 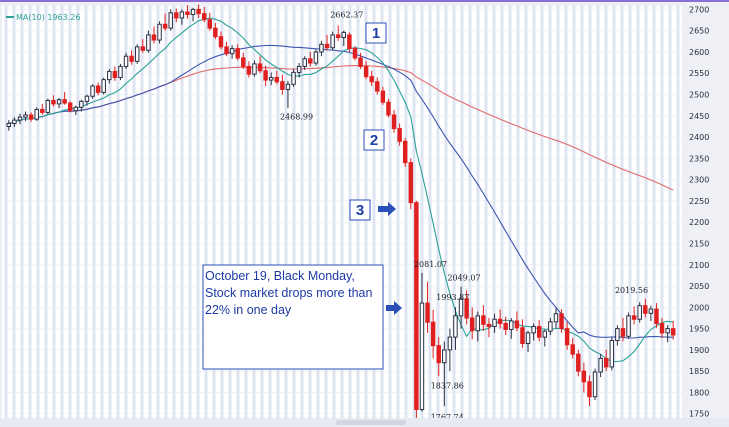 I want to click on legend-label: MA(10) 1963.26, so click(x=48, y=17).